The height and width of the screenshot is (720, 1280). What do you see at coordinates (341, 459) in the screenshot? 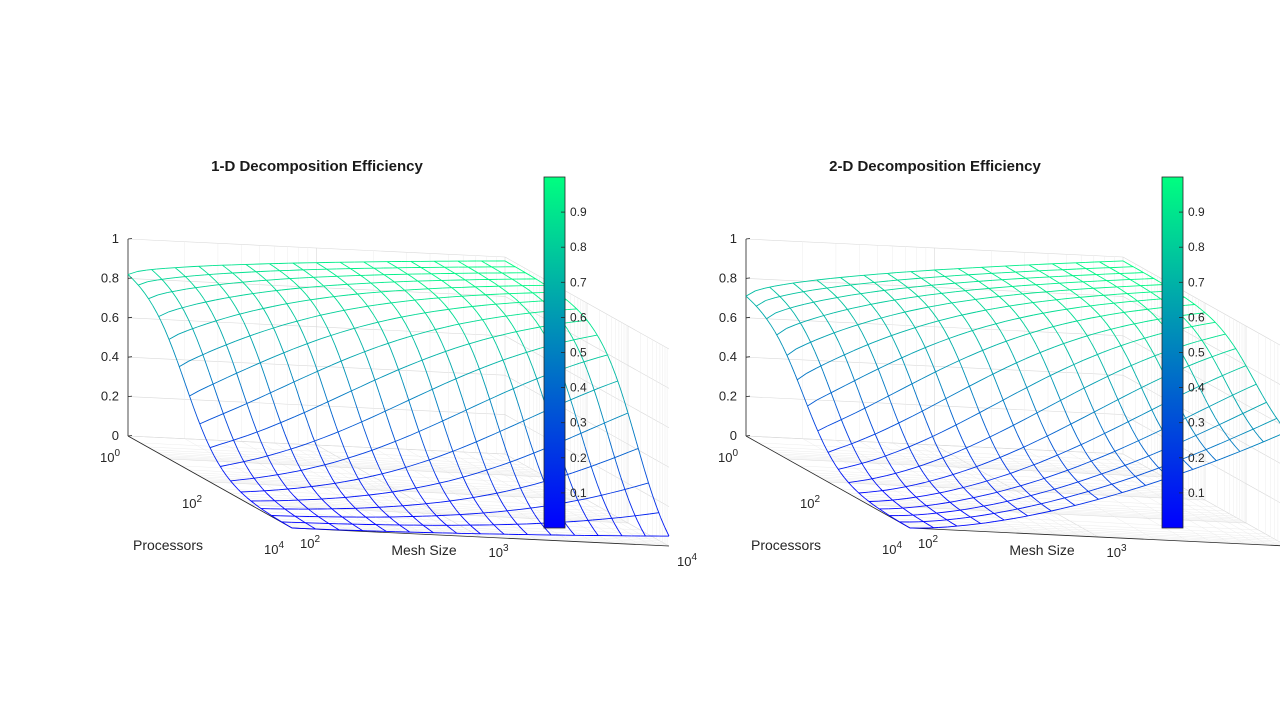
I see `y-gridline-floor` at bounding box center [341, 459].